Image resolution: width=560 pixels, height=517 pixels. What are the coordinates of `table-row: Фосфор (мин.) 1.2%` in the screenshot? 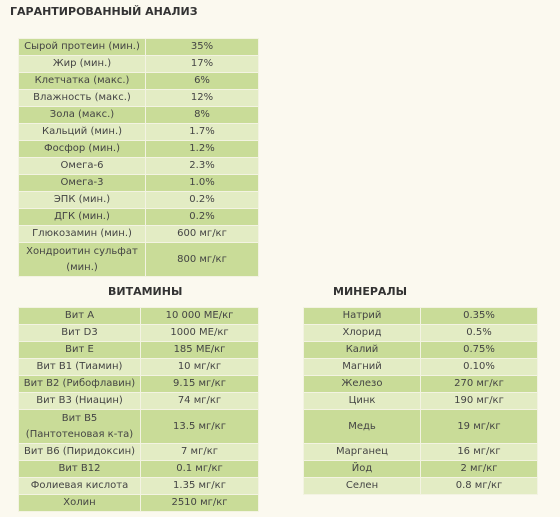 It's located at (138, 149).